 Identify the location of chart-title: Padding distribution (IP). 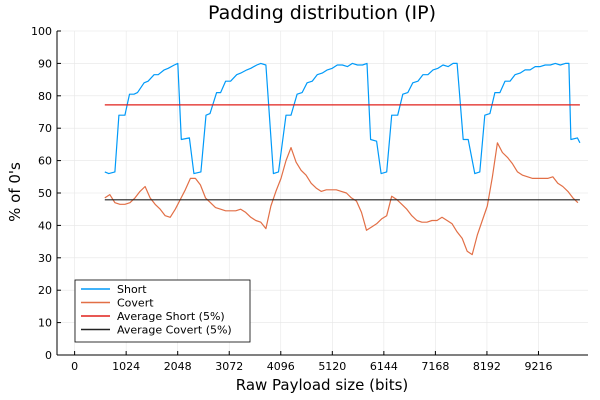
(322, 13).